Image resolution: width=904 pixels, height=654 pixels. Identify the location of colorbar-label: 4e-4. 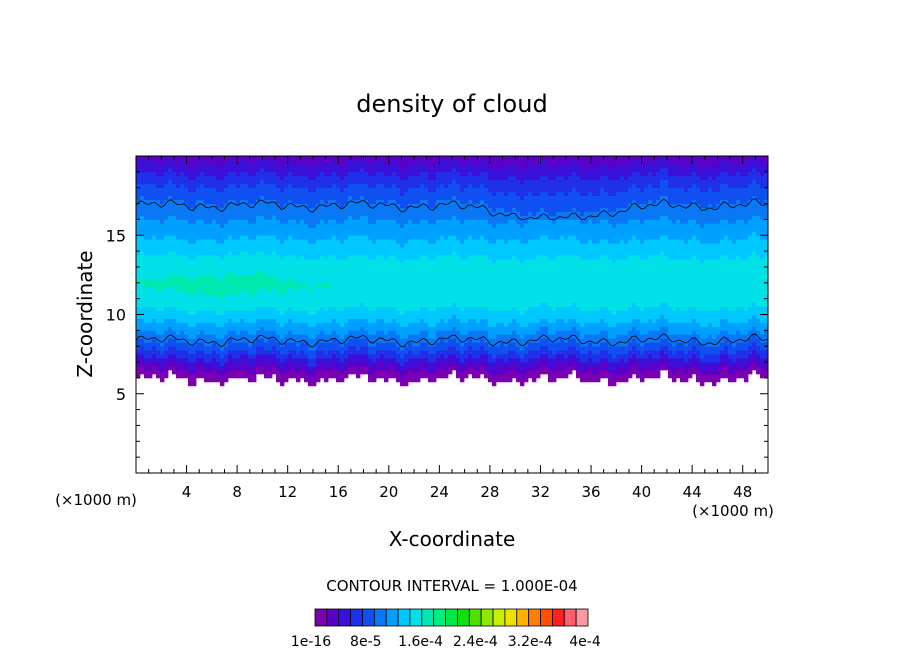
(585, 642).